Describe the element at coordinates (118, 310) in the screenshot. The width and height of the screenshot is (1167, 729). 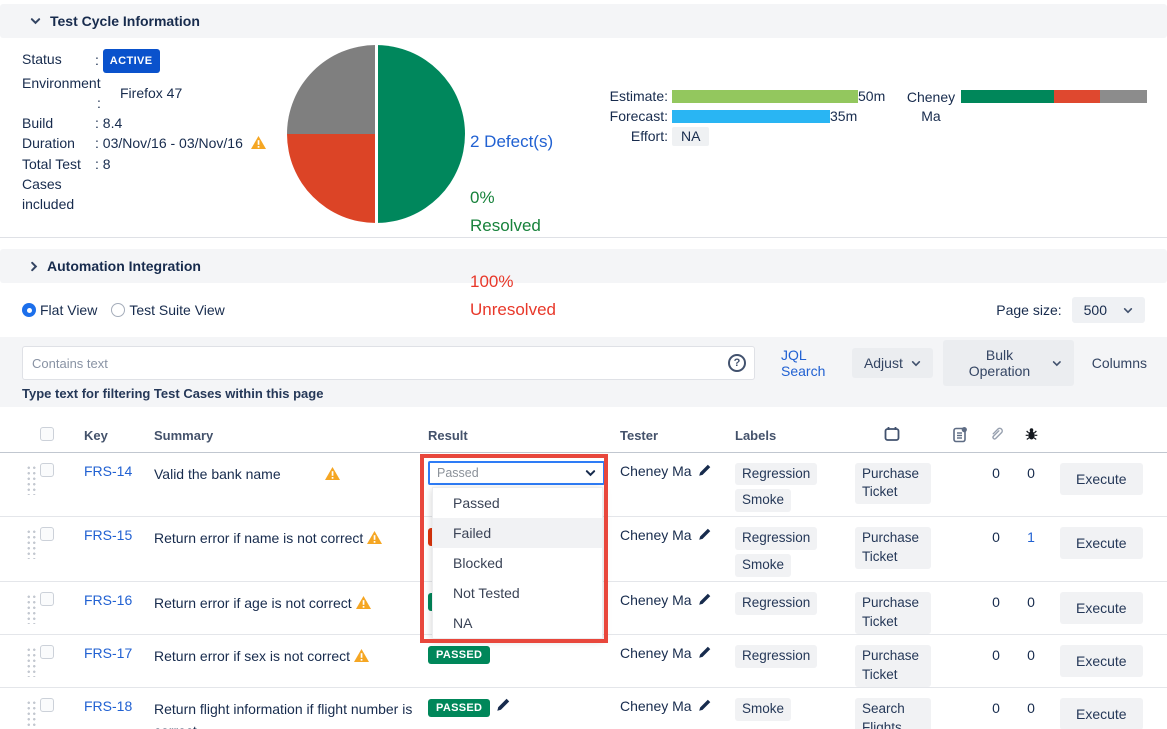
I see `test-suite-view-radio` at that location.